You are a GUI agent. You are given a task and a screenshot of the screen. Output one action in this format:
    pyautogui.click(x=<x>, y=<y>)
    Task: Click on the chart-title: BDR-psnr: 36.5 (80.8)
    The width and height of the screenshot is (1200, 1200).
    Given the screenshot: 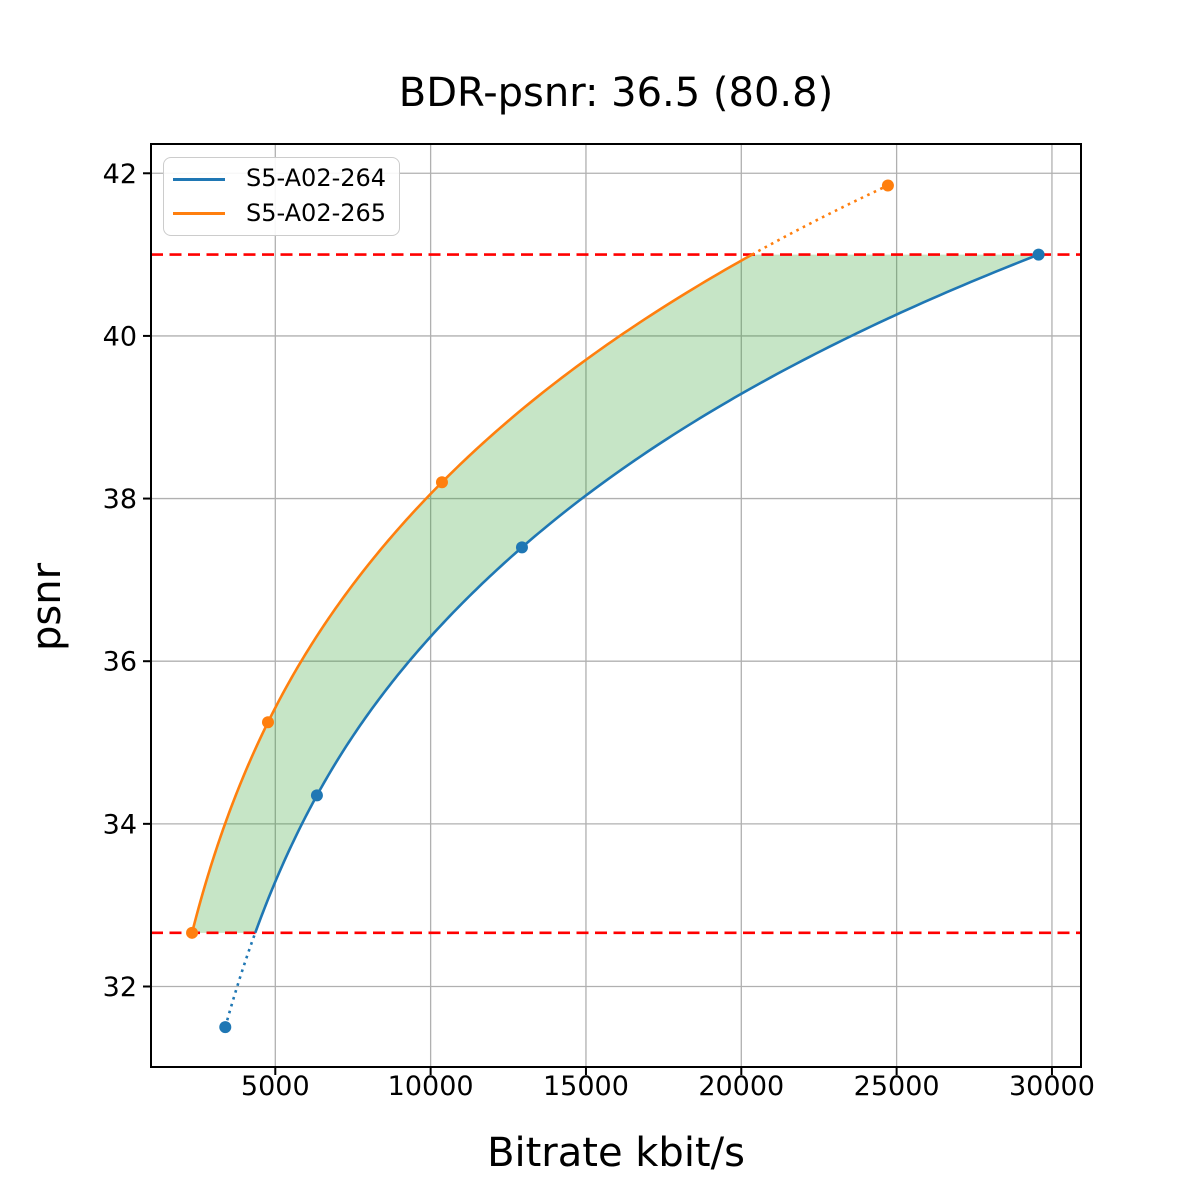 What is the action you would take?
    pyautogui.click(x=616, y=93)
    